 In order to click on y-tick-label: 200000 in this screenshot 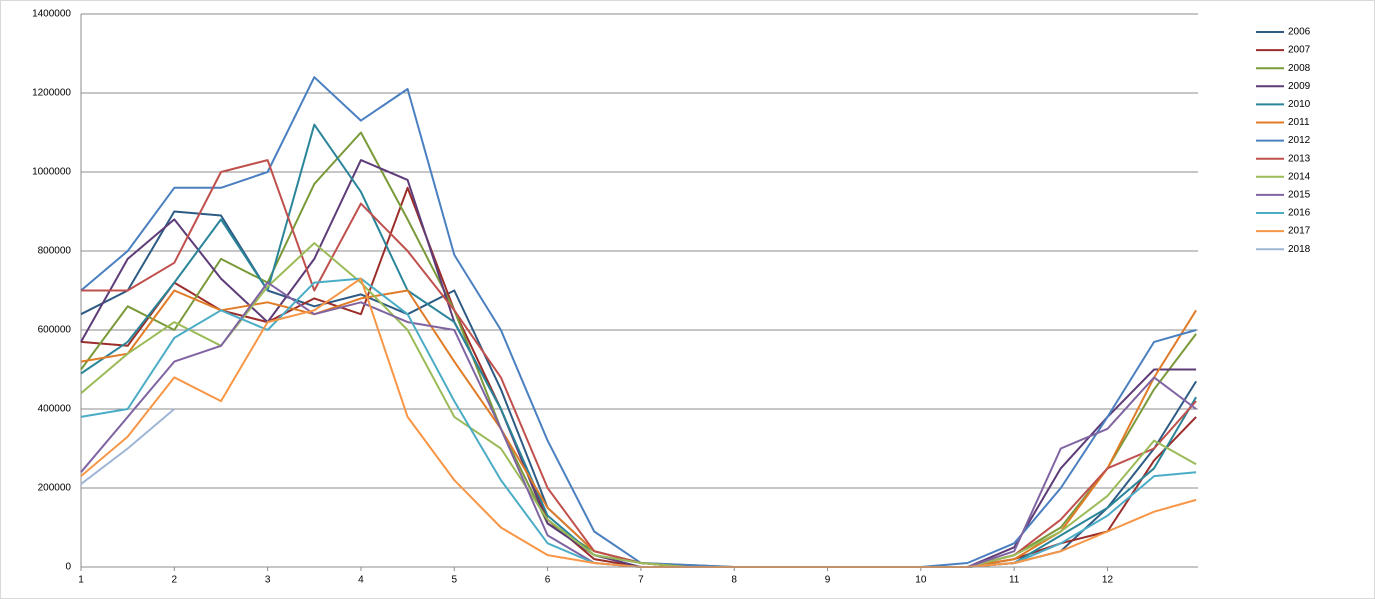, I will do `click(55, 488)`.